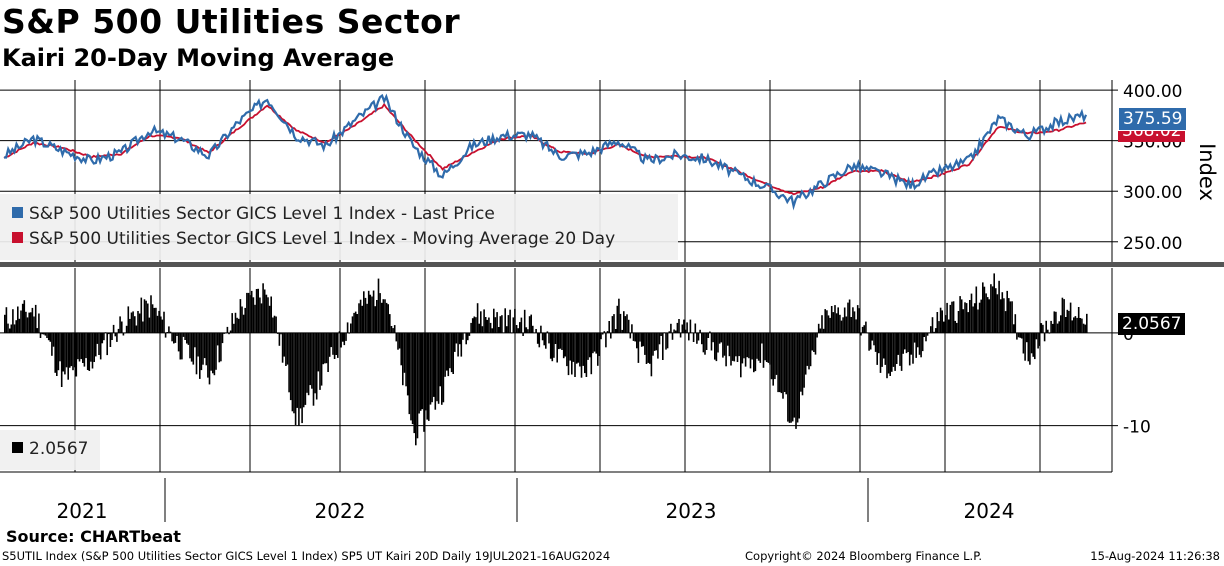 The width and height of the screenshot is (1224, 566). Describe the element at coordinates (1207, 172) in the screenshot. I see `y-axis-label: Index` at that location.